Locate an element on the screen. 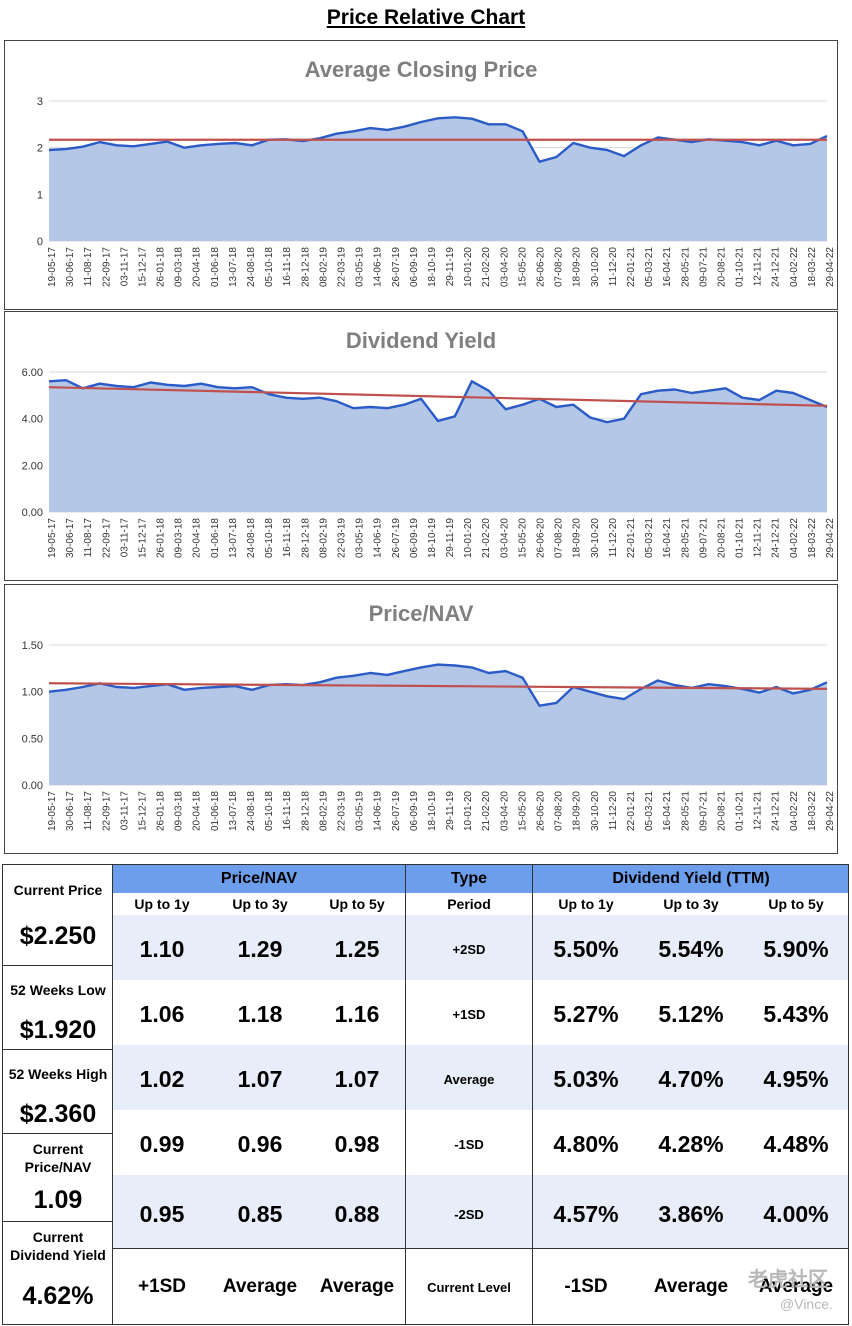  x-tick-label: 06-09-19 is located at coordinates (414, 267).